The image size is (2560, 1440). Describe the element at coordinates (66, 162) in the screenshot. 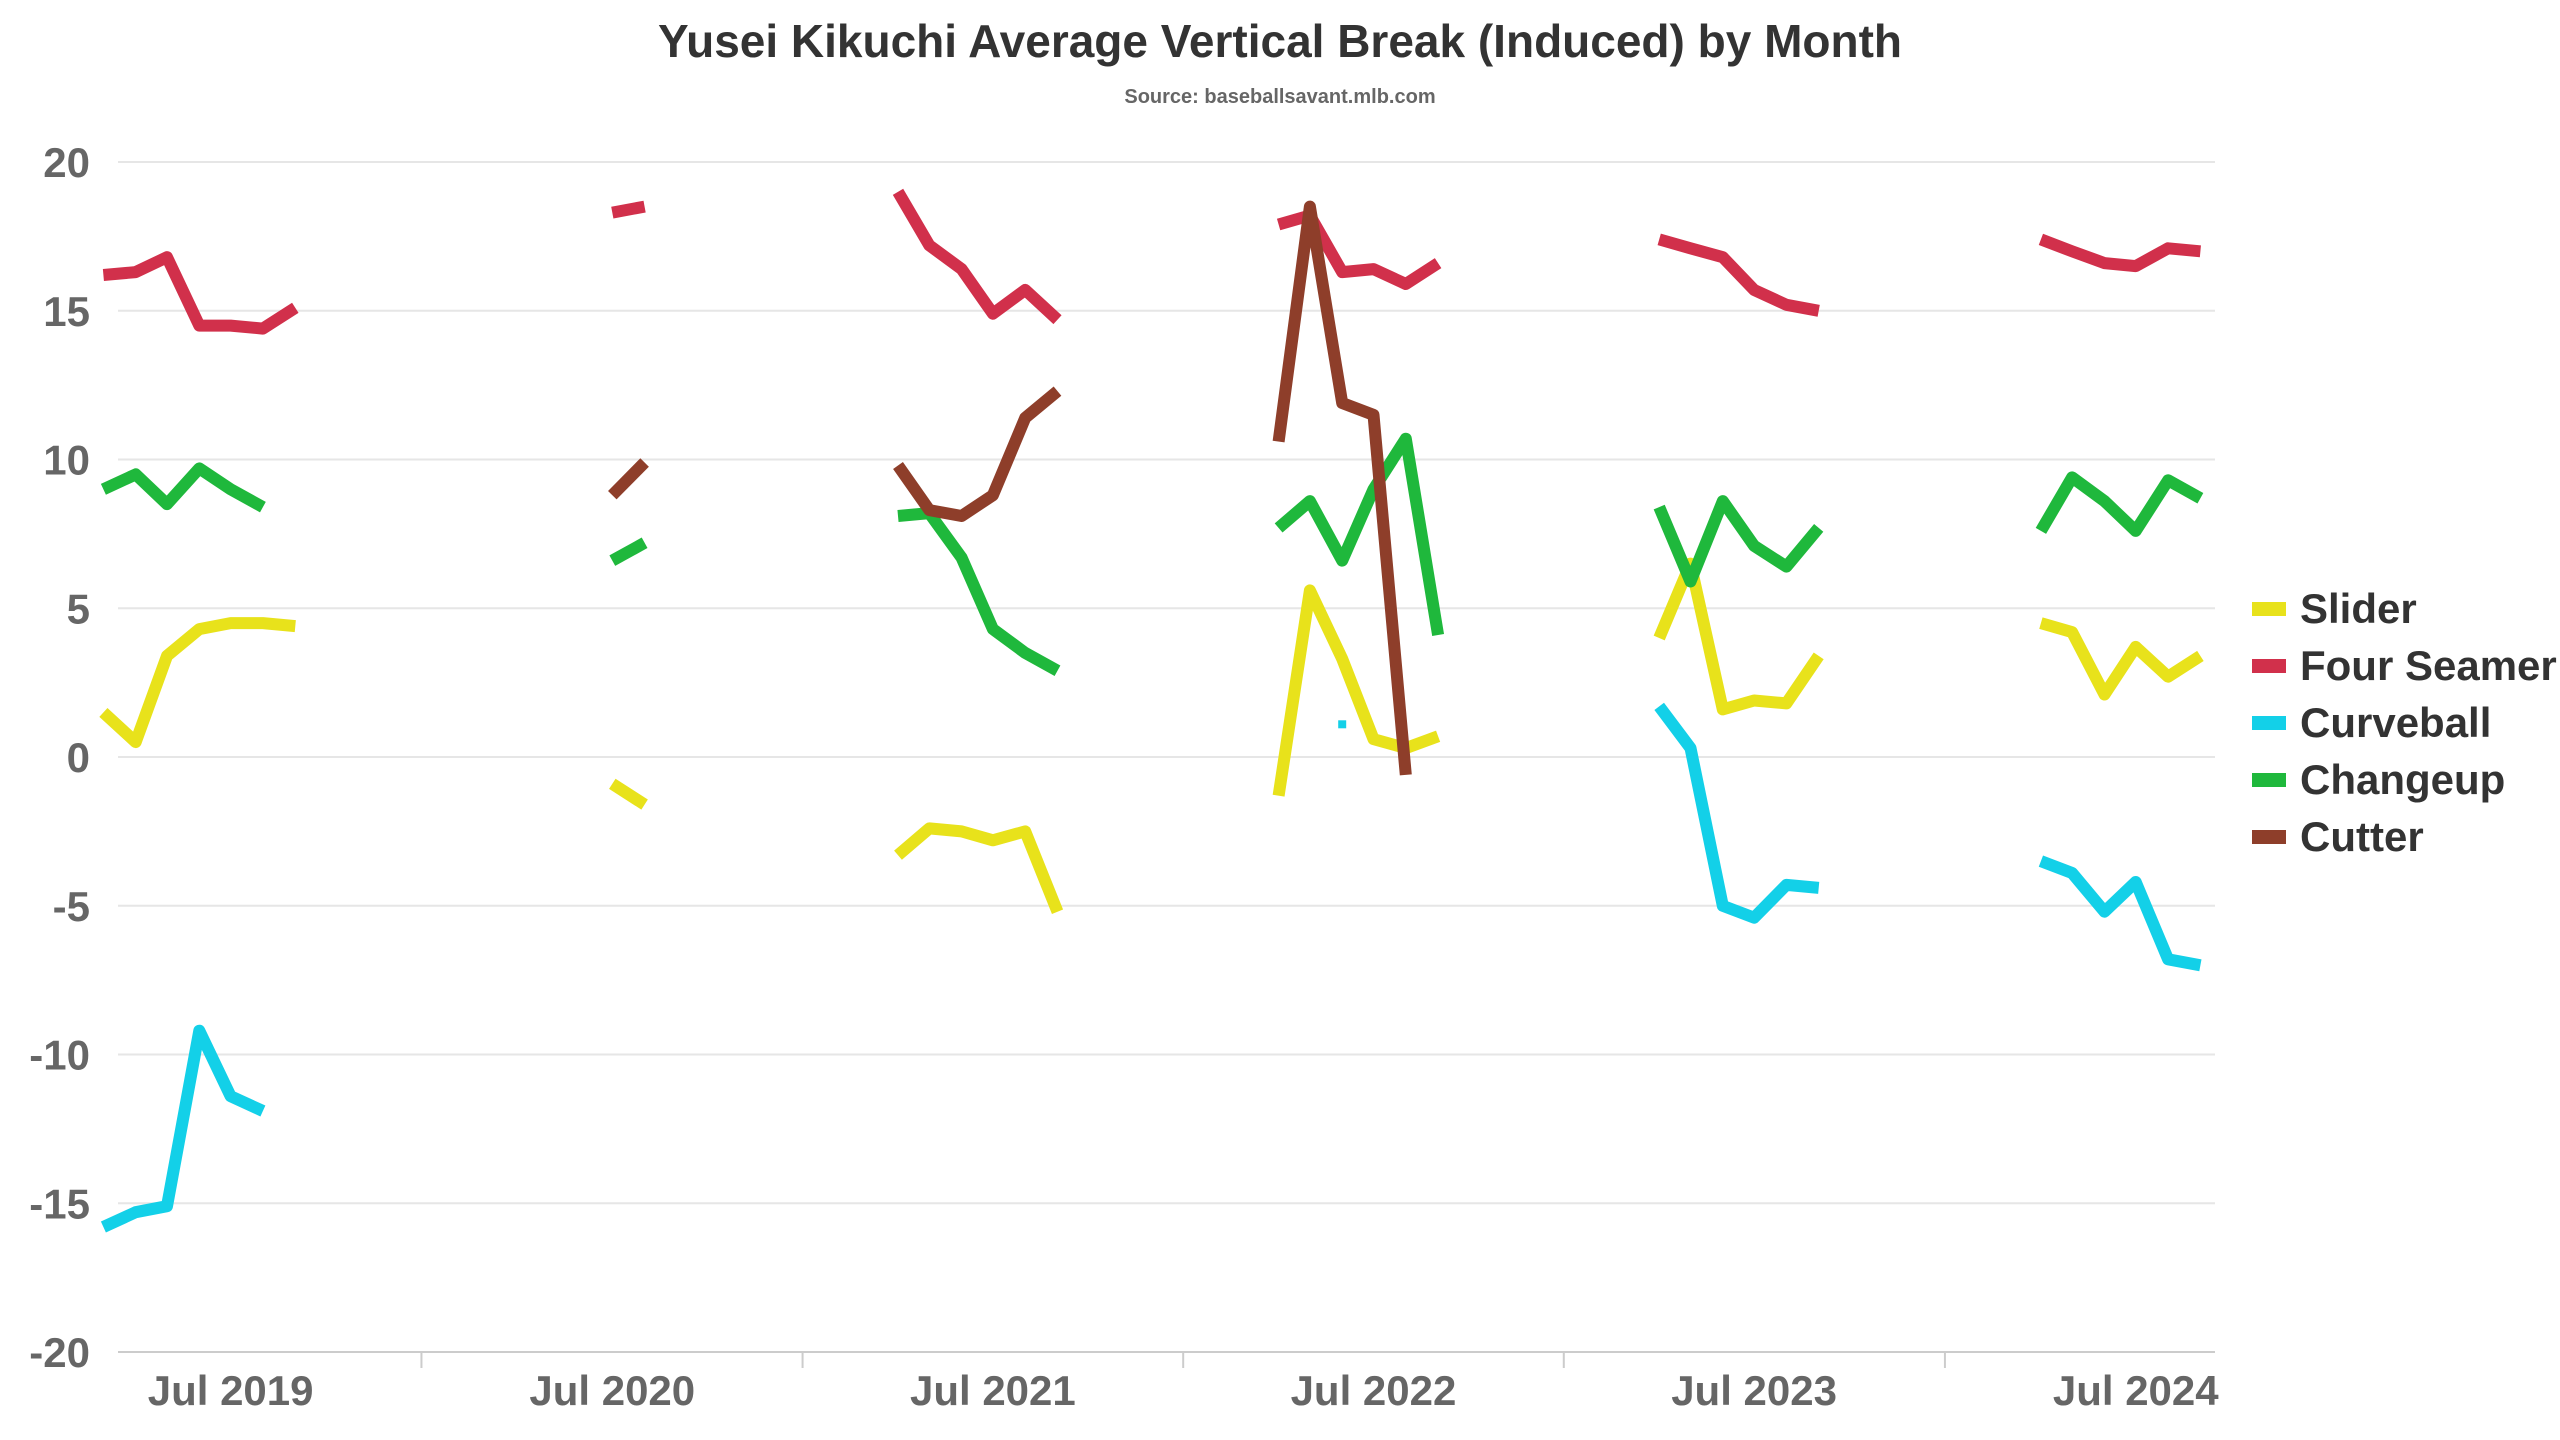

I see `y-tick-label: 20` at that location.